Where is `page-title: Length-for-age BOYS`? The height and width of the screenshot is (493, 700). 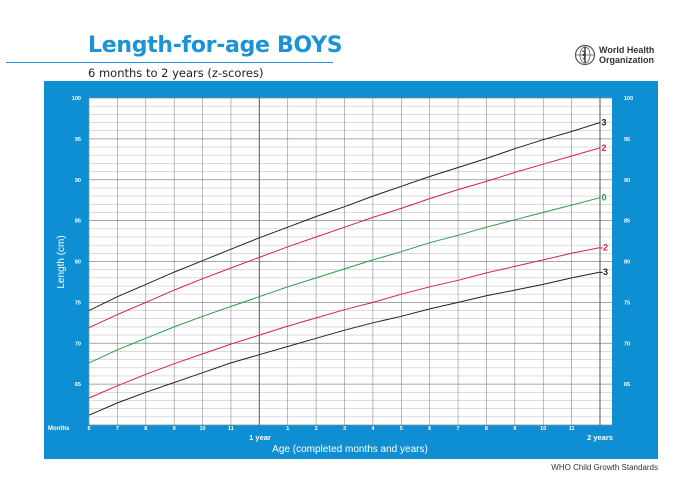
page-title: Length-for-age BOYS is located at coordinates (215, 45).